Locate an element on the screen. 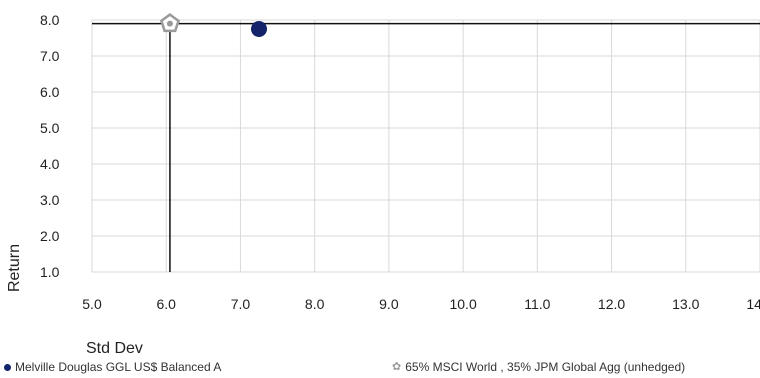 The image size is (760, 378). y-tick-label: 5.0 is located at coordinates (50, 128).